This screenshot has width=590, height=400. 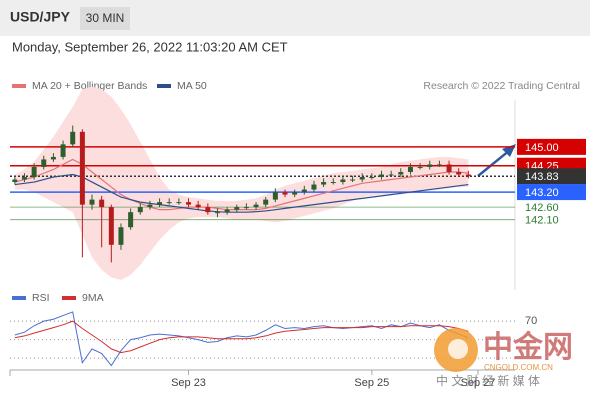 I want to click on source: Research © 2022 Trading Central, so click(x=501, y=86).